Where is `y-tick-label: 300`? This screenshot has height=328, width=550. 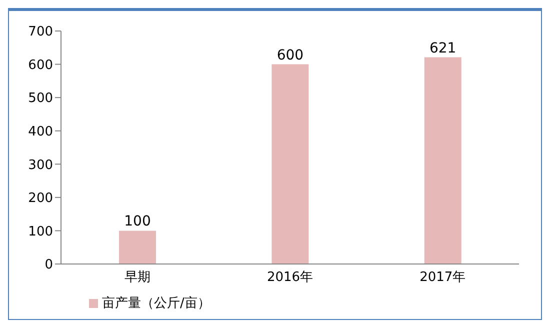 y-tick-label: 300 is located at coordinates (40, 165).